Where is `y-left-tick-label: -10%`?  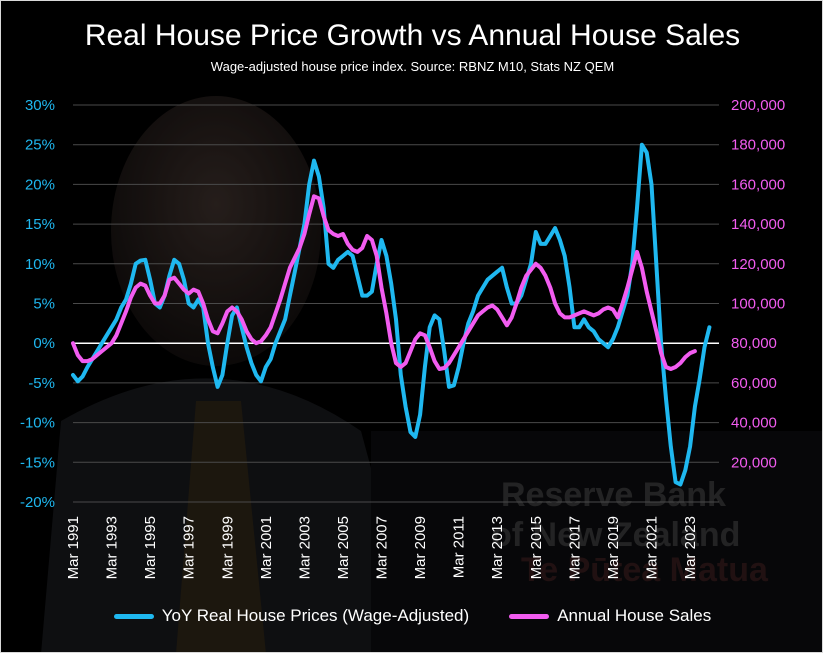 y-left-tick-label: -10% is located at coordinates (37, 423).